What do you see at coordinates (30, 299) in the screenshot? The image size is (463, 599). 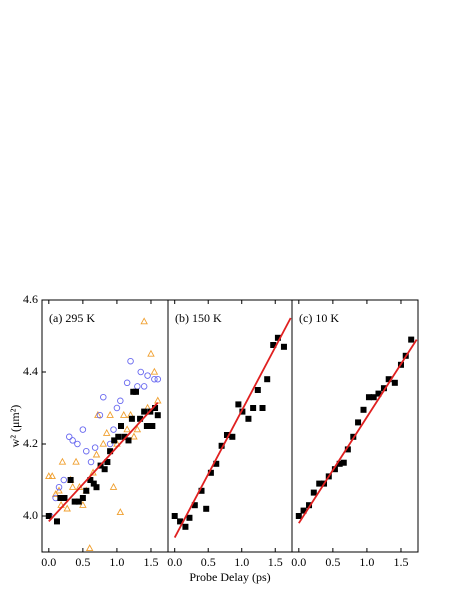 I see `y-tick-label: 4.6` at bounding box center [30, 299].